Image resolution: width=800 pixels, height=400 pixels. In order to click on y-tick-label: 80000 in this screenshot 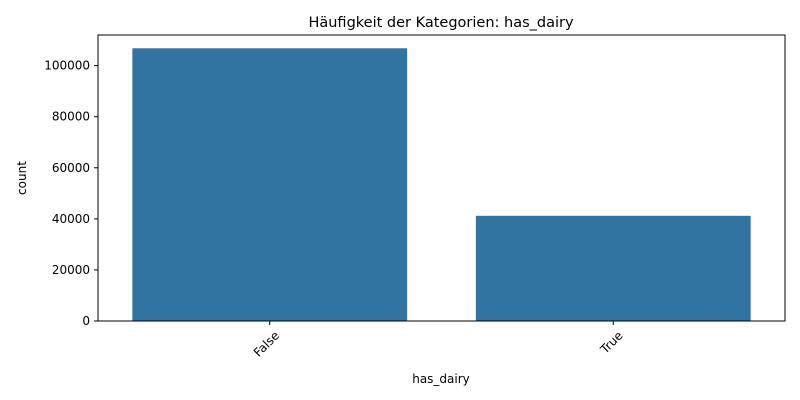, I will do `click(71, 117)`.